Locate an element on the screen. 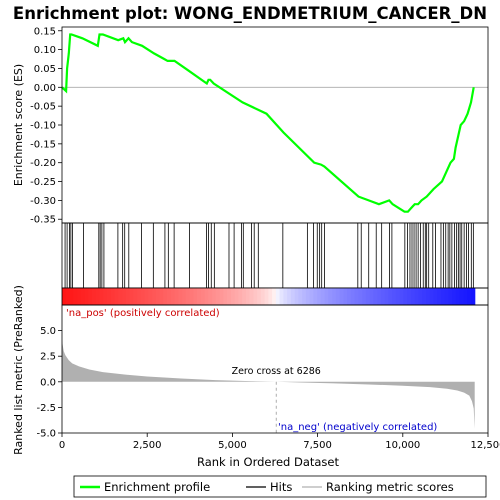 This screenshot has height=500, width=500. x-tick-label: 7,500 is located at coordinates (317, 445).